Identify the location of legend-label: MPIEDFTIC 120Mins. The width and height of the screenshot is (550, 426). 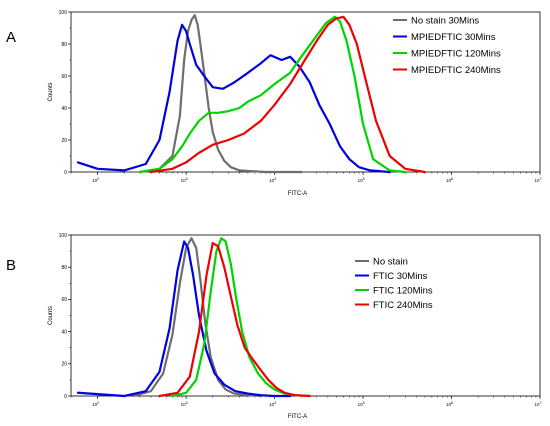
(456, 53).